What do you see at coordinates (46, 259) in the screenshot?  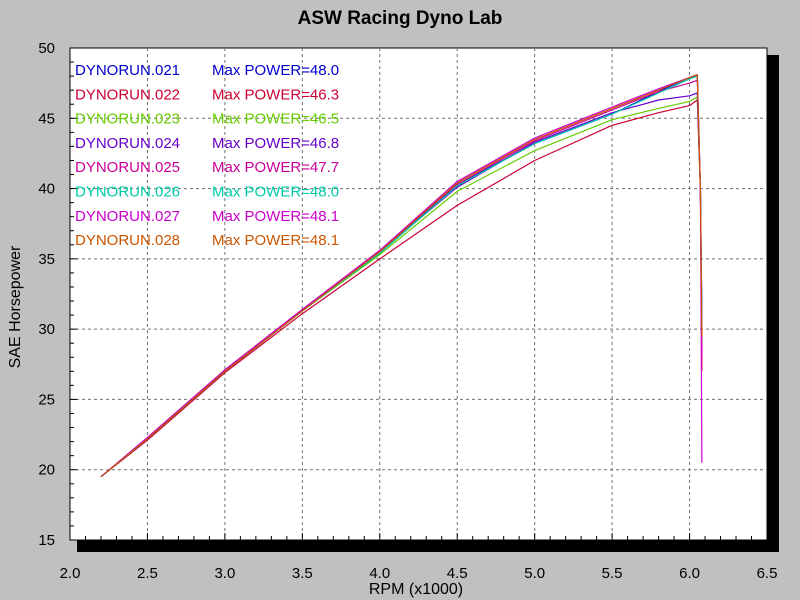 I see `y-tick-label: 35` at bounding box center [46, 259].